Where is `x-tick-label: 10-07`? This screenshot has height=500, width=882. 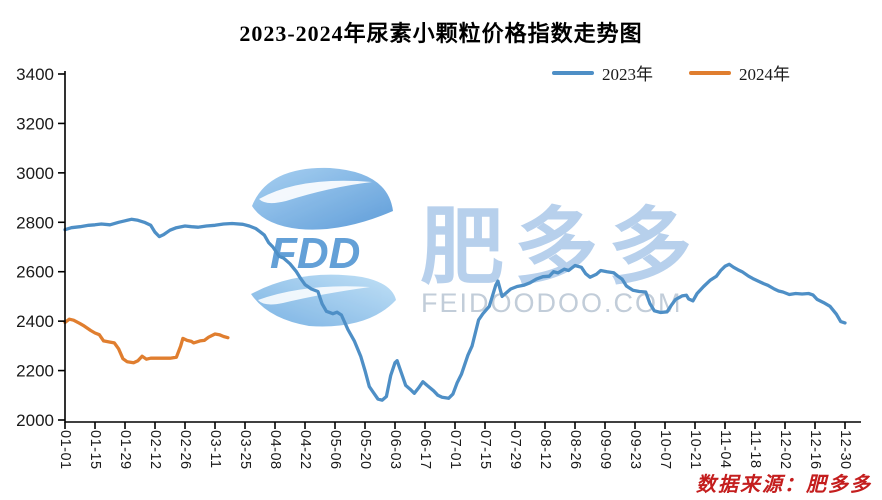 x-tick-label: 10-07 is located at coordinates (665, 450).